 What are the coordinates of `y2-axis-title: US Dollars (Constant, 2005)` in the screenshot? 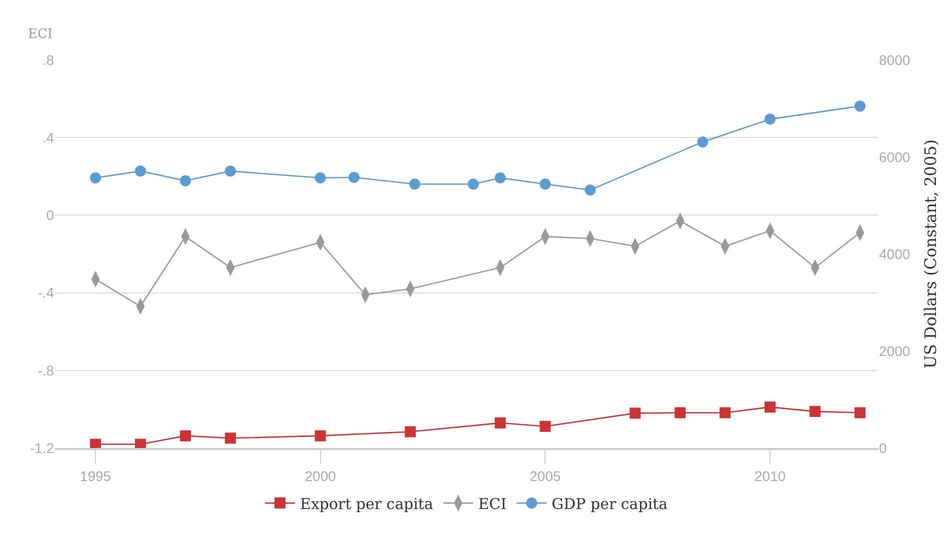 It's located at (930, 254).